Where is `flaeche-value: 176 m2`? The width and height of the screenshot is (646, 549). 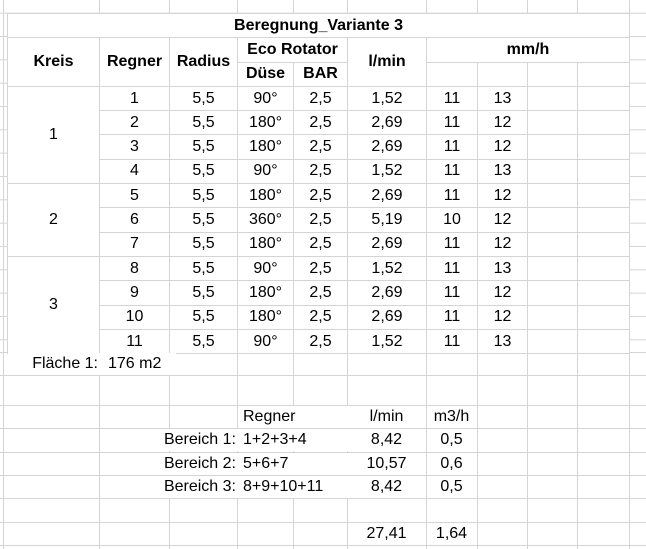
flaeche-value: 176 m2 is located at coordinates (138, 364).